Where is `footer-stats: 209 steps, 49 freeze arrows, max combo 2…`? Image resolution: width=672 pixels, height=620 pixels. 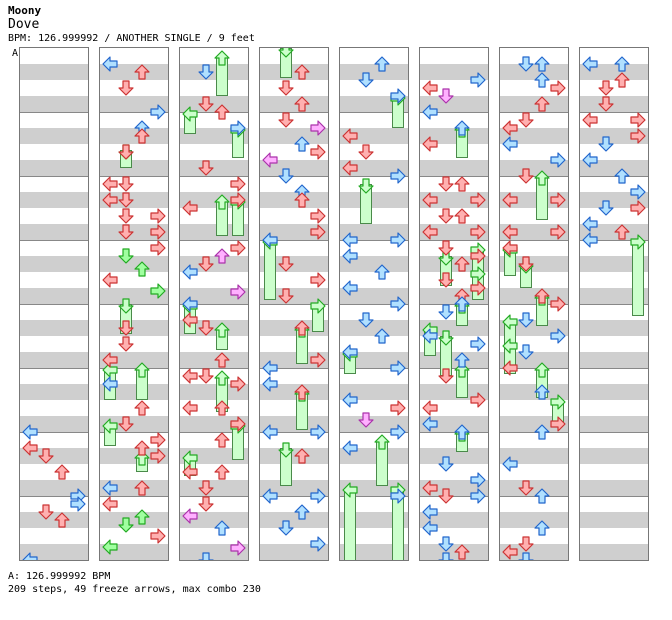
footer-stats: 209 steps, 49 freeze arrows, max combo 2… is located at coordinates (134, 589).